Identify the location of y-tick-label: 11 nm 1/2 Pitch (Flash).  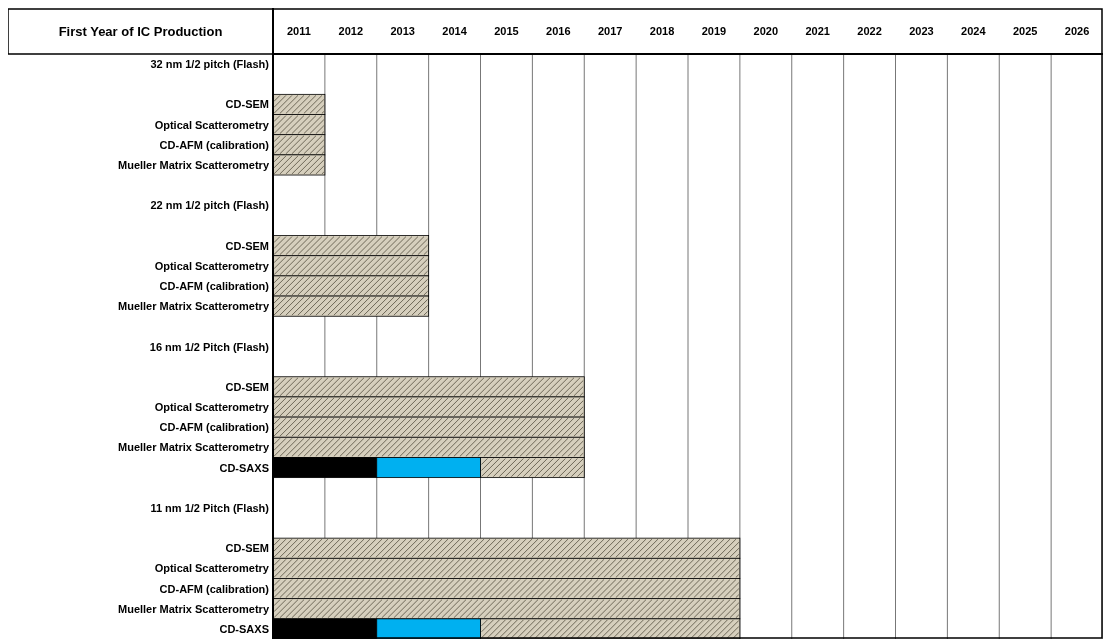
(210, 507).